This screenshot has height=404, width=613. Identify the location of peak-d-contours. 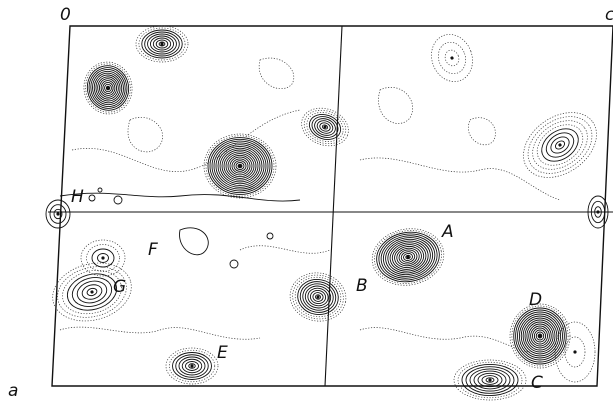
(540, 336).